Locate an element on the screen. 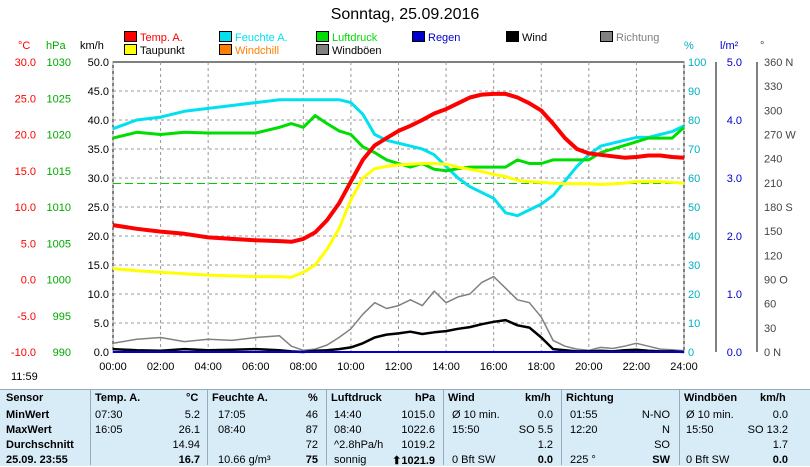 The image size is (810, 467). x-tick-label: 08:00 is located at coordinates (304, 367).